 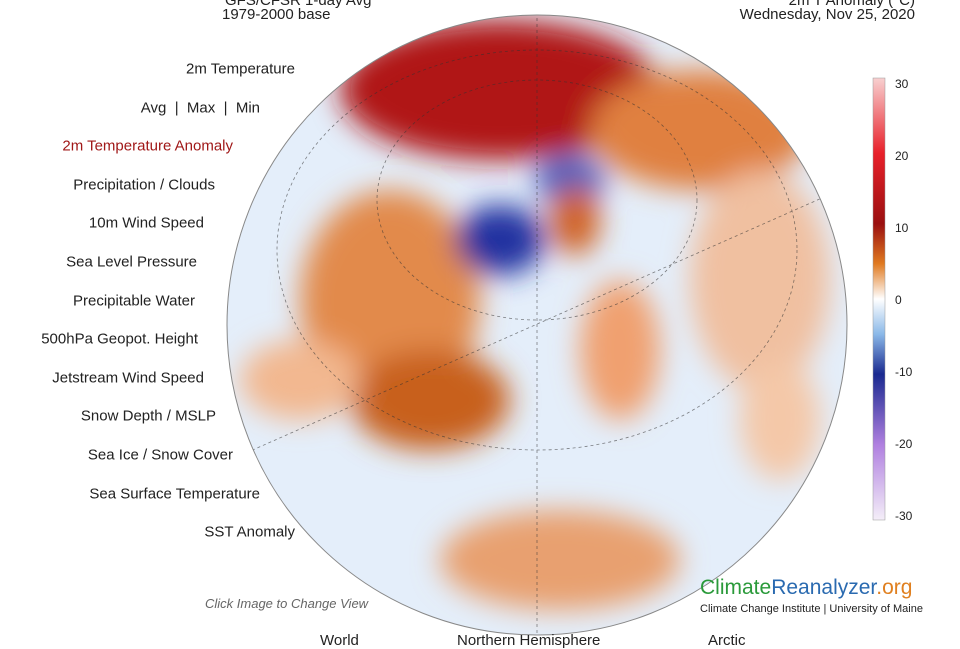 I want to click on title-left: GFS/CFSR 1-day Avg, so click(x=298, y=4).